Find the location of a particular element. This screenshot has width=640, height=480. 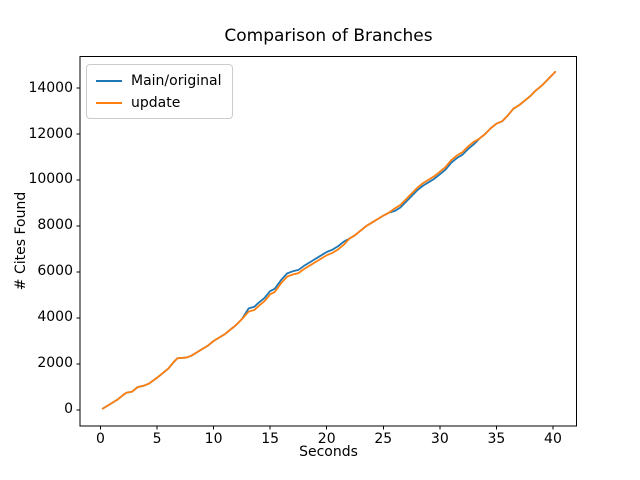

legend-label-update: update is located at coordinates (156, 102).